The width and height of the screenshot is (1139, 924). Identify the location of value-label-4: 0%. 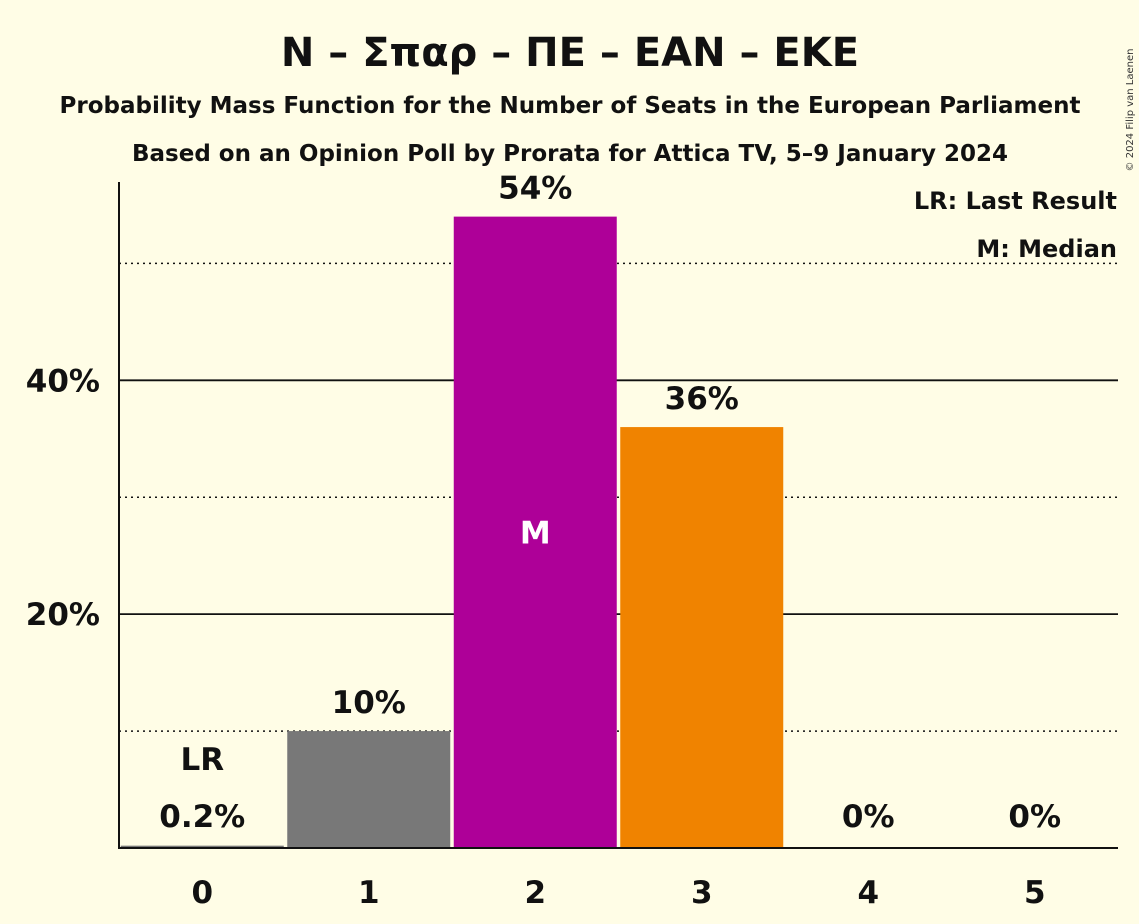
(868, 817).